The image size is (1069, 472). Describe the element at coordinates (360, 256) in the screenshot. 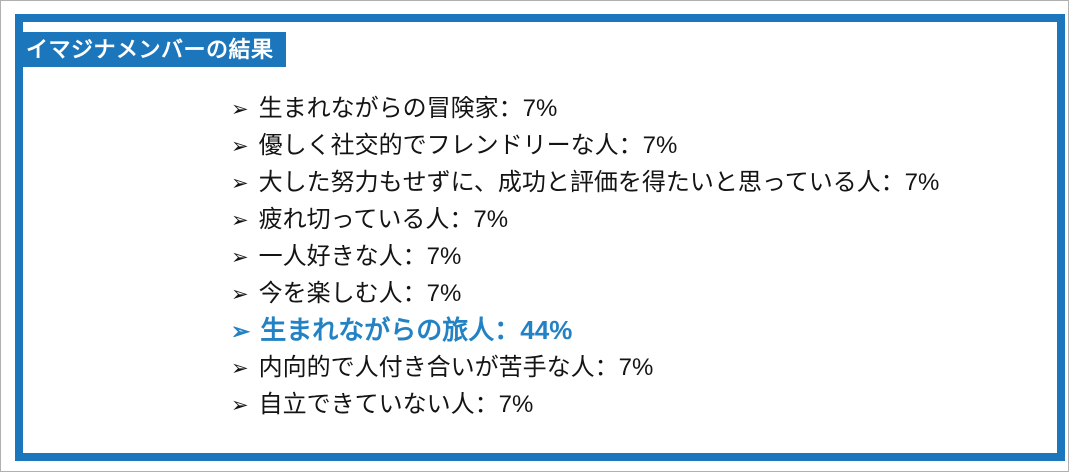

I see `list-item-text: 一人好きな人：7%` at that location.